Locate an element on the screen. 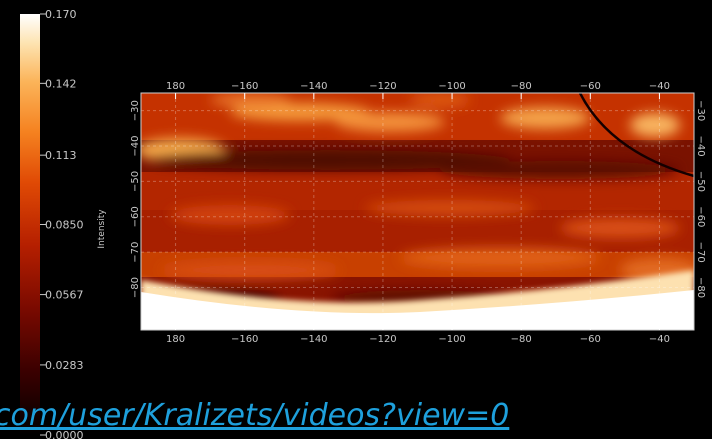  colorbar-label: Intensity is located at coordinates (102, 229).